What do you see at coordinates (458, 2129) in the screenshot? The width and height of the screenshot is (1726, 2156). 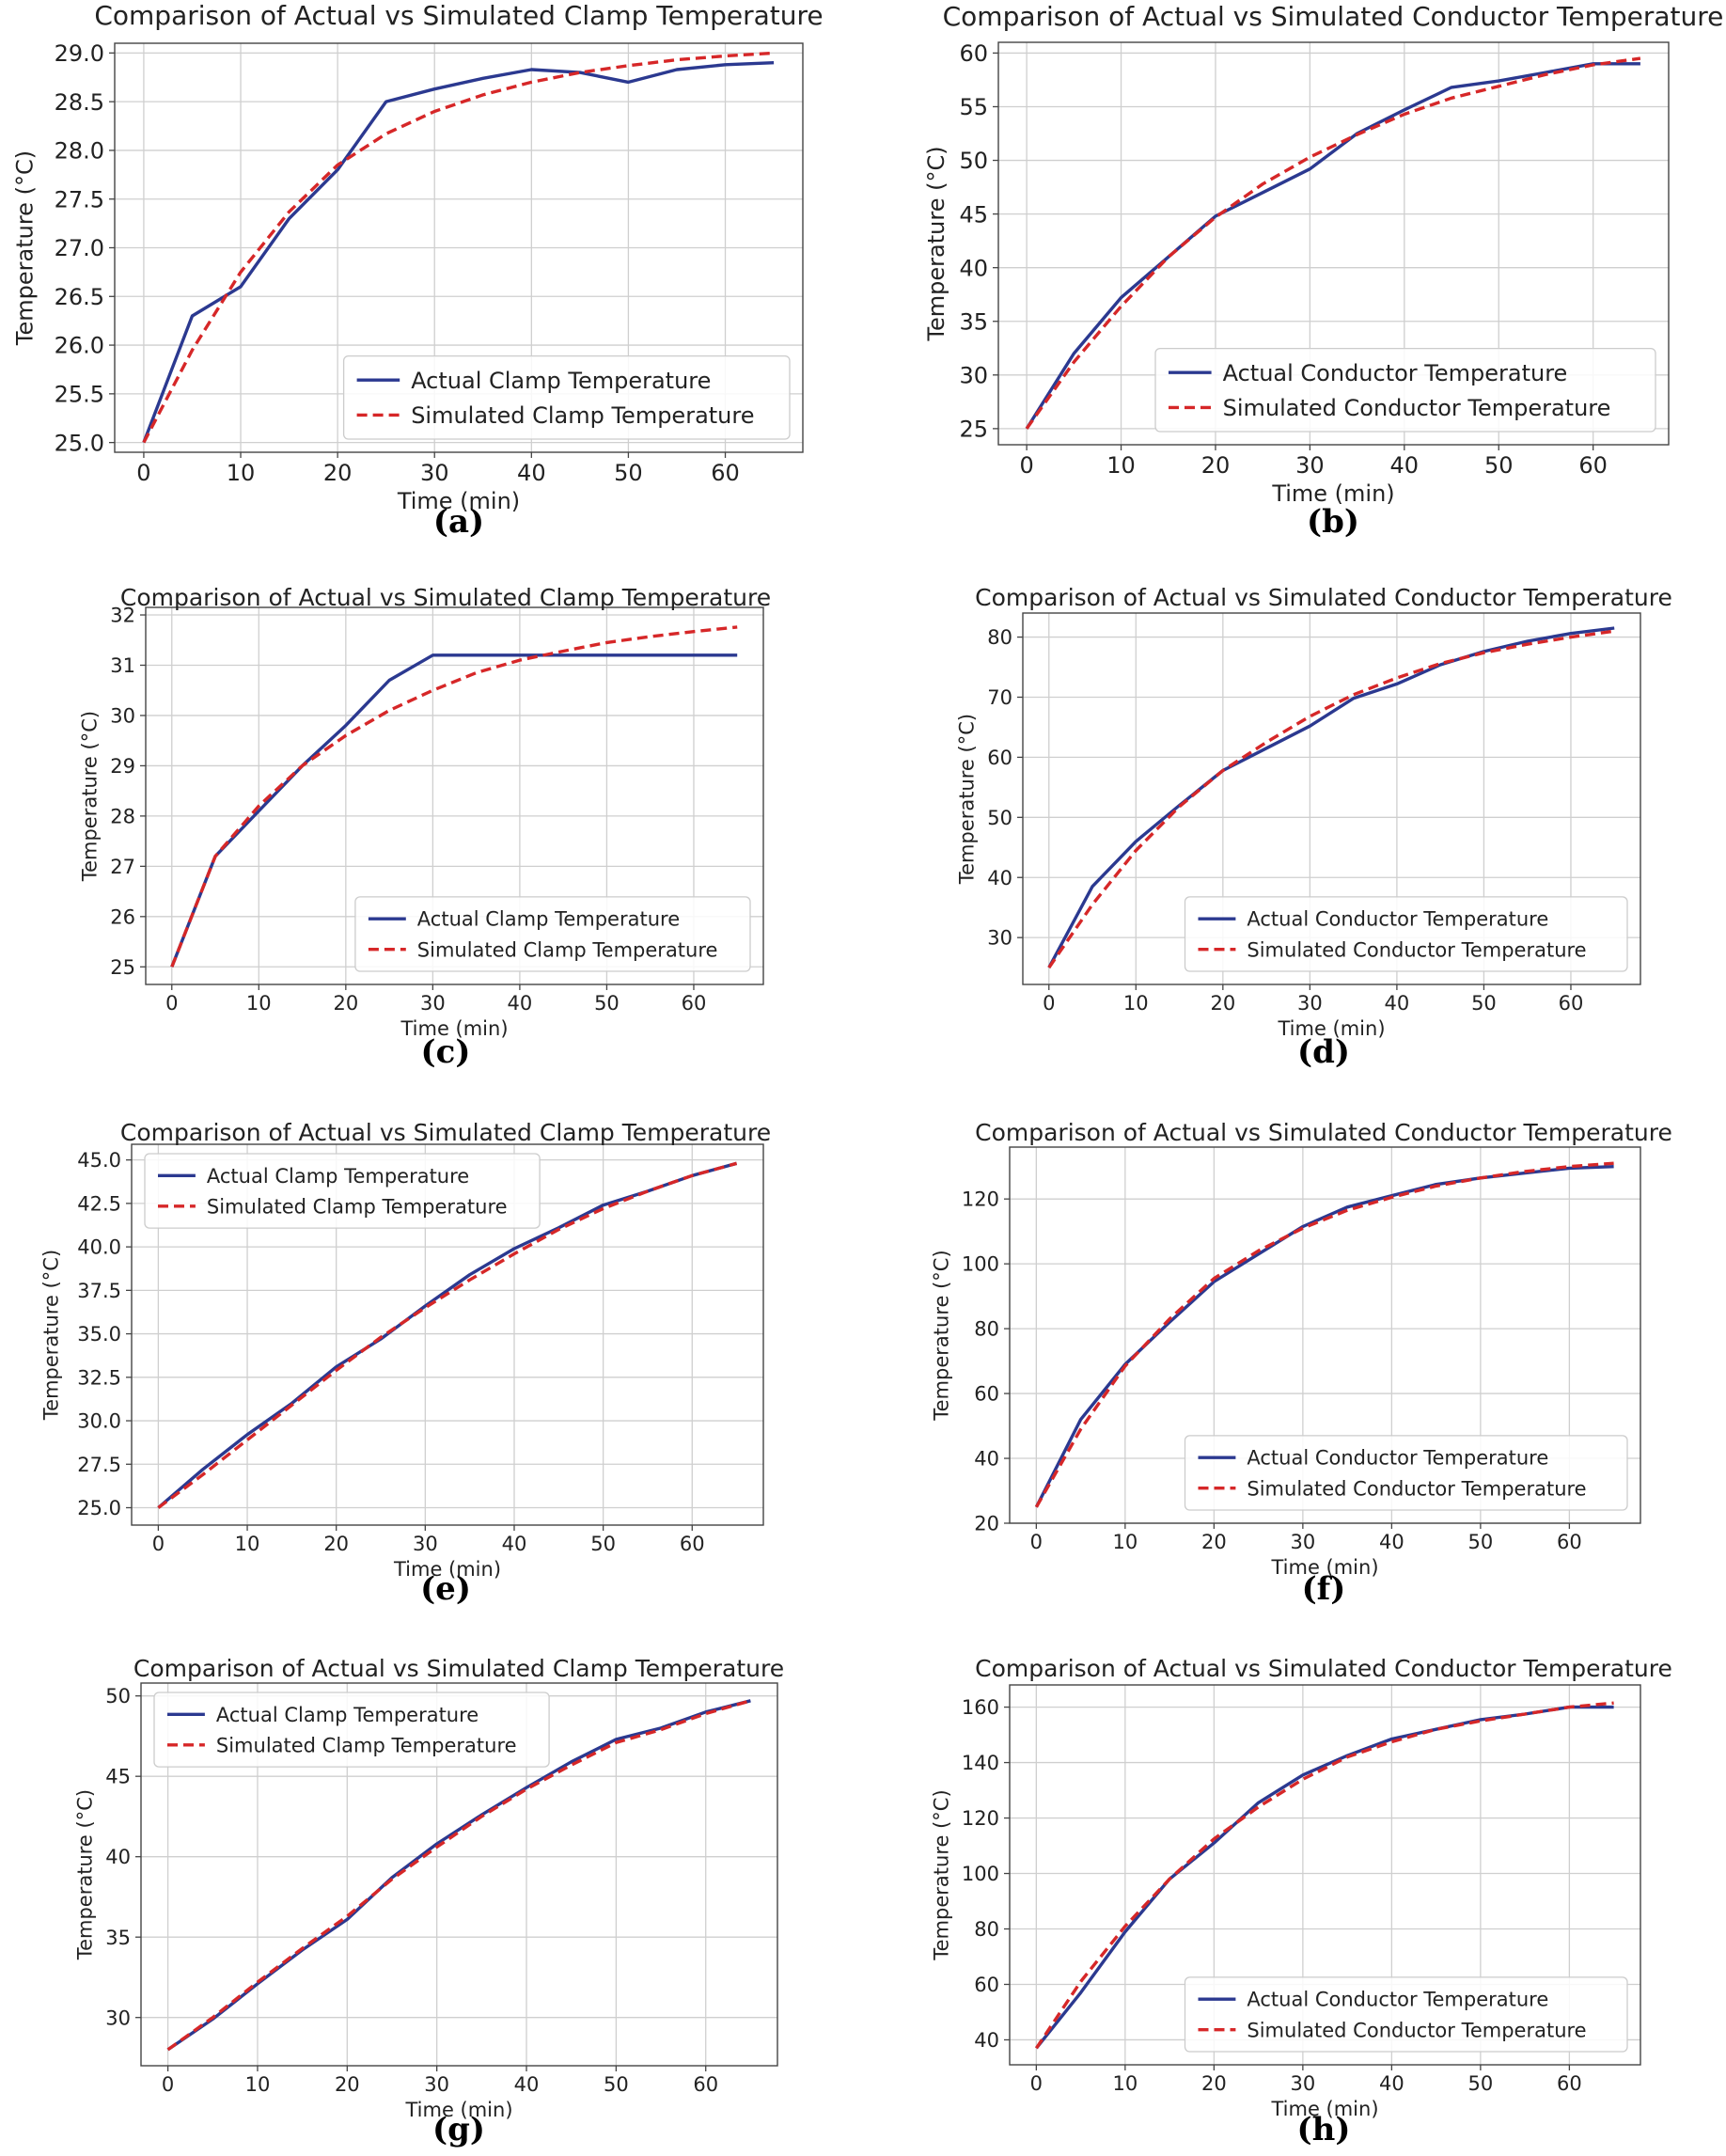 I see `subfigure-caption: (g)` at bounding box center [458, 2129].